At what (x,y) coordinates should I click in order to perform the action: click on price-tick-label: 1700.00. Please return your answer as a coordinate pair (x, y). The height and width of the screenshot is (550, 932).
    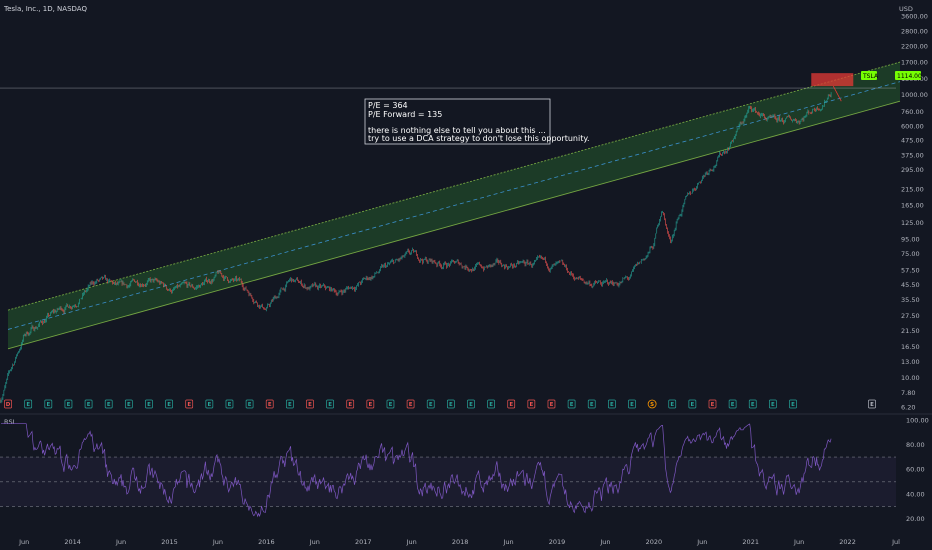
    Looking at the image, I should click on (914, 62).